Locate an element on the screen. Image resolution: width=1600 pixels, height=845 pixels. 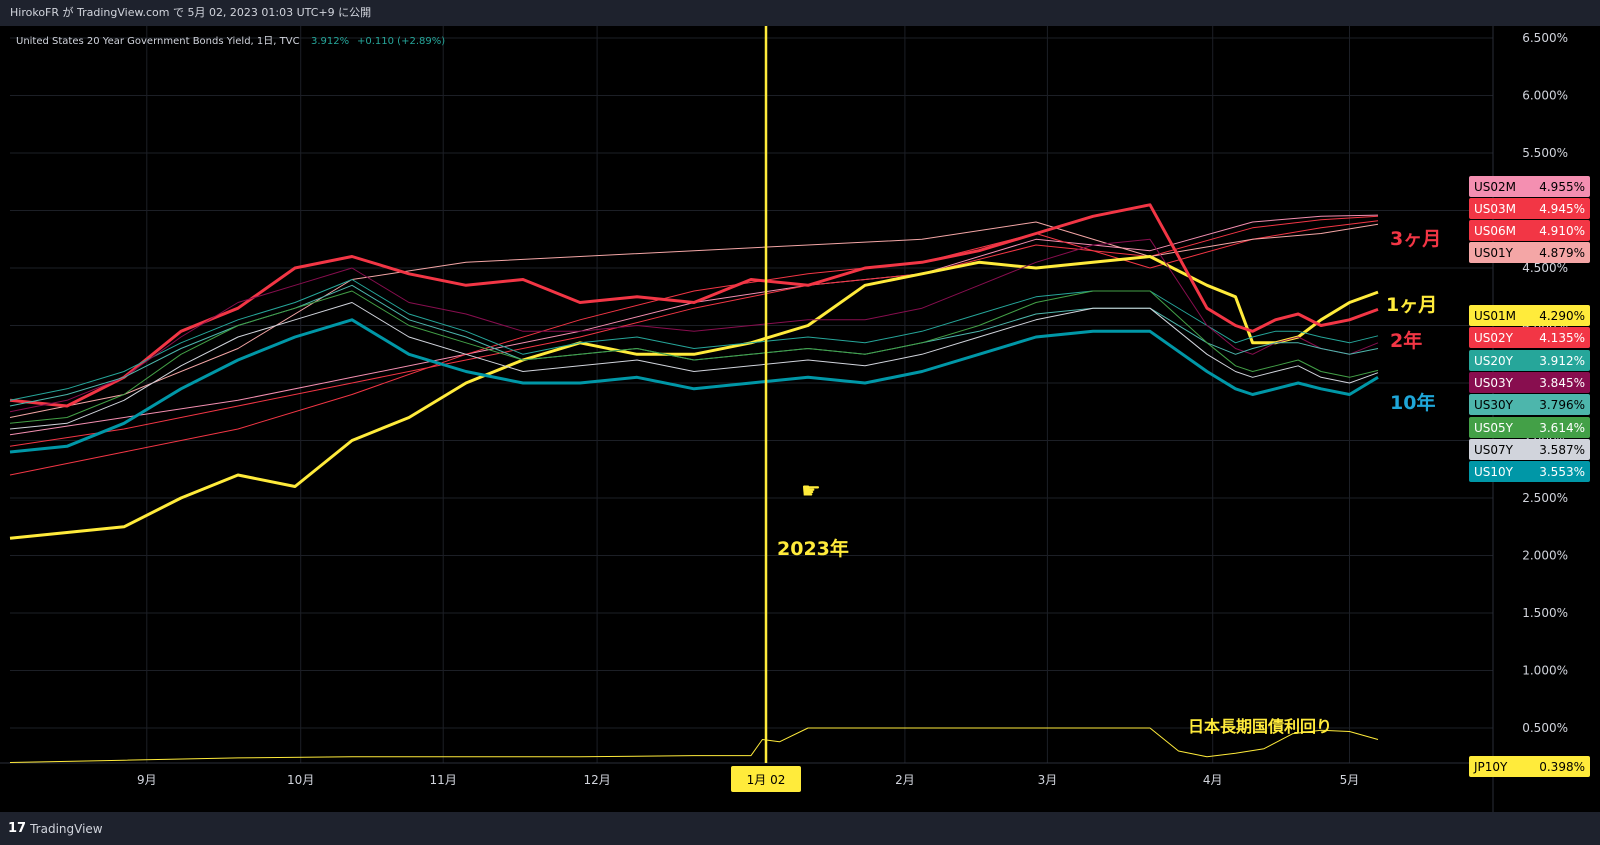
series-line-us20y is located at coordinates (694, 340).